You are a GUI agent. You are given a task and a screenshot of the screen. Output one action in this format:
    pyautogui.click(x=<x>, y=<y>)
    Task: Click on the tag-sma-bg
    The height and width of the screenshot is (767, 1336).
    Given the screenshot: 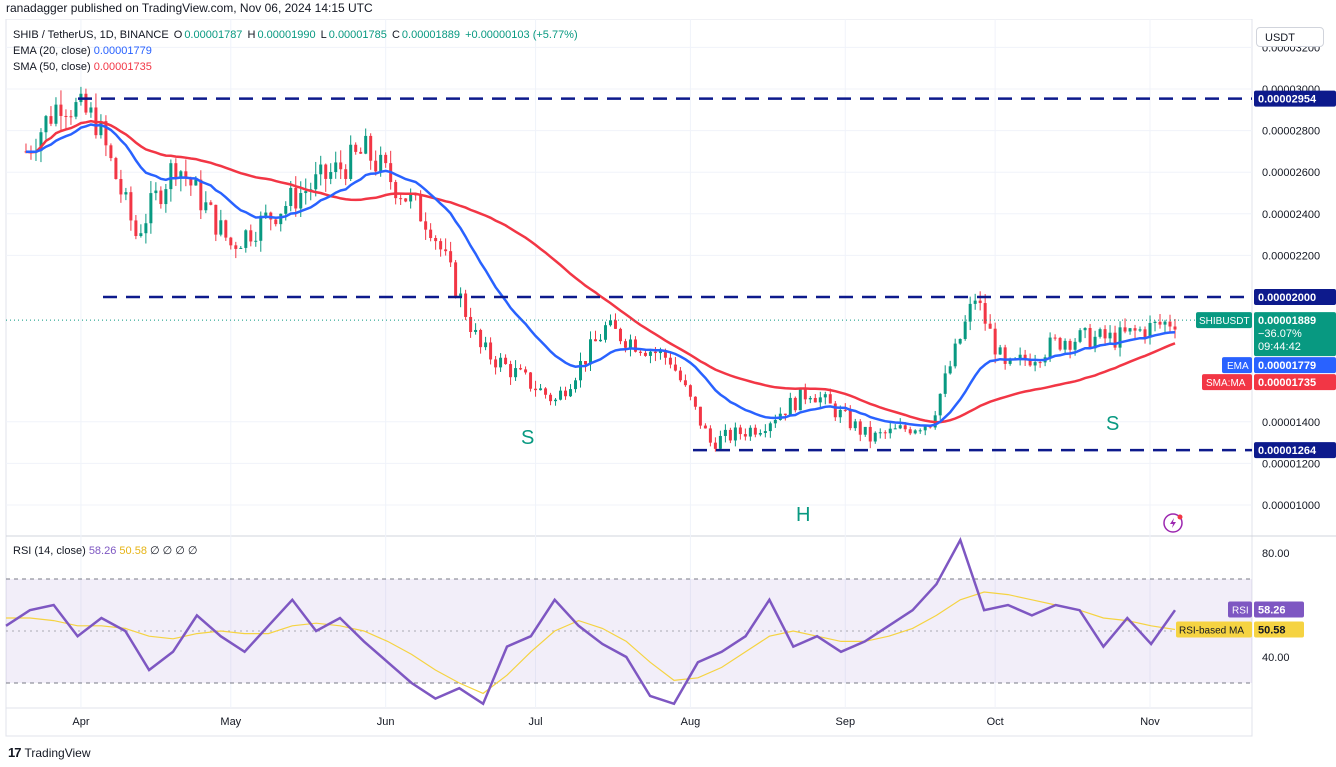 What is the action you would take?
    pyautogui.click(x=1295, y=382)
    